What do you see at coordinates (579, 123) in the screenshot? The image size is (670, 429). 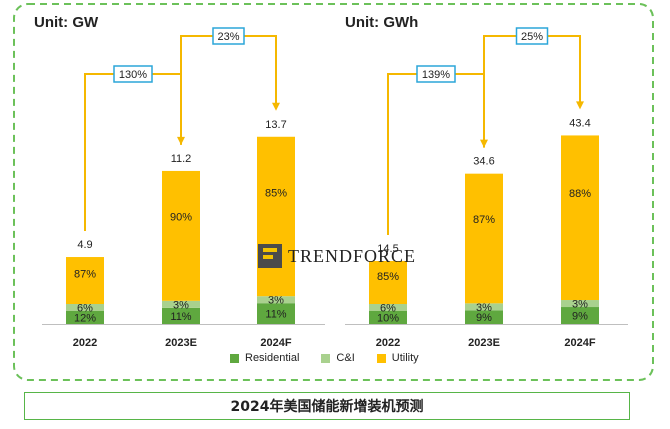 I see `total-label-2024f: 43.4` at bounding box center [579, 123].